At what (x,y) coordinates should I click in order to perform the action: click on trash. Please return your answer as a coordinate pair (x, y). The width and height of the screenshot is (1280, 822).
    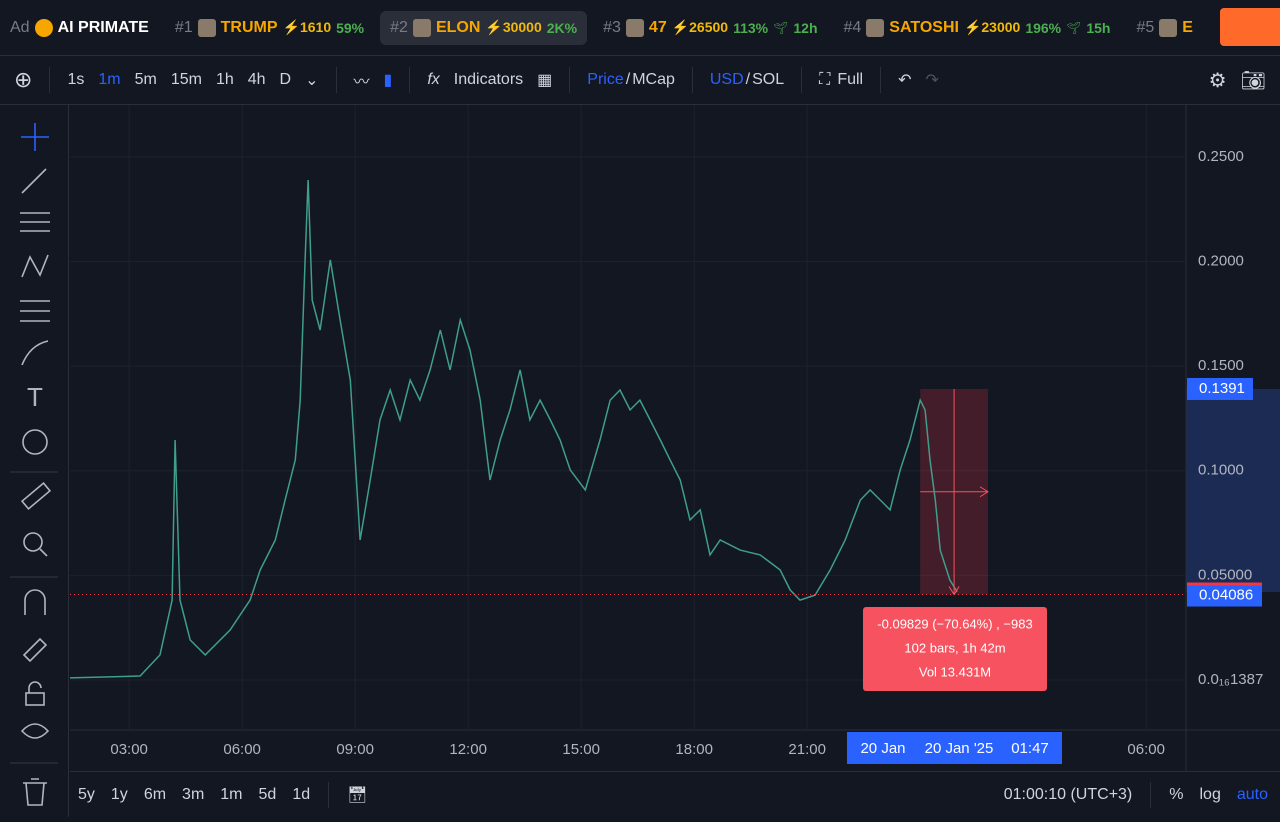
    Looking at the image, I should click on (35, 792).